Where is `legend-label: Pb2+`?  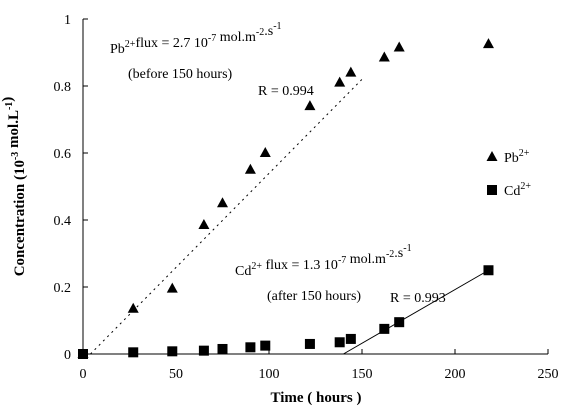
legend-label: Pb2+ is located at coordinates (517, 157).